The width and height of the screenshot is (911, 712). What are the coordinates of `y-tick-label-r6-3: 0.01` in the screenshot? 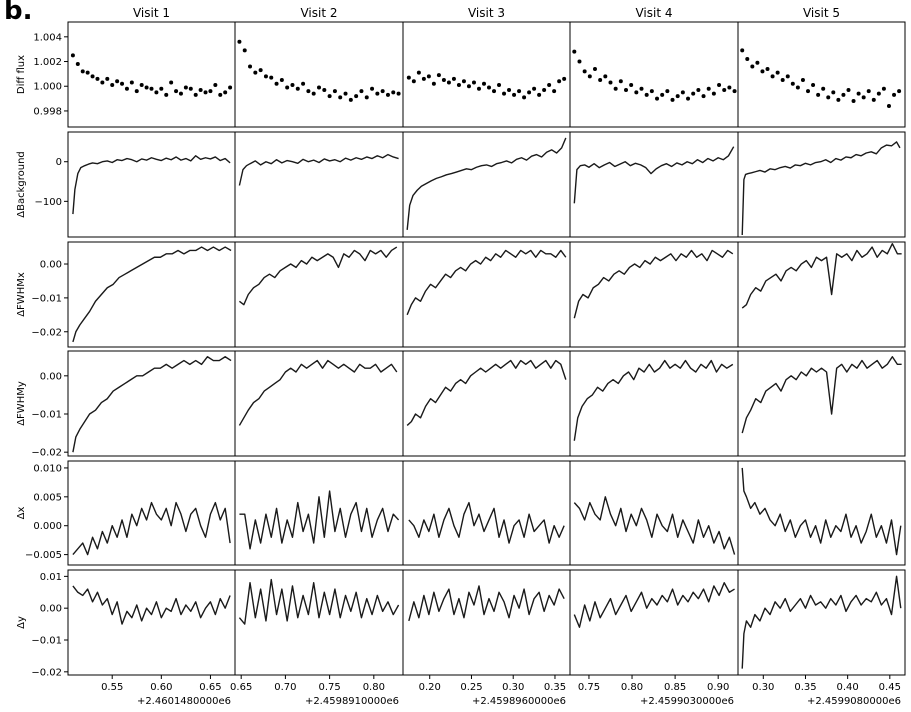 It's located at (51, 577).